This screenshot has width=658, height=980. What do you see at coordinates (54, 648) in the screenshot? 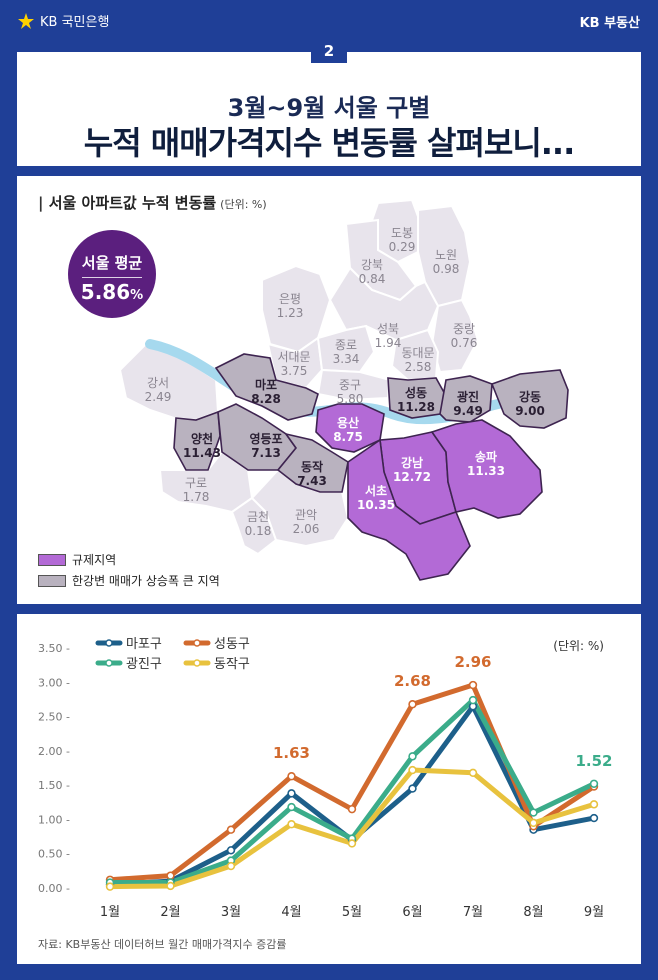
I see `y-tick-label-7: 3.50 -` at bounding box center [54, 648].